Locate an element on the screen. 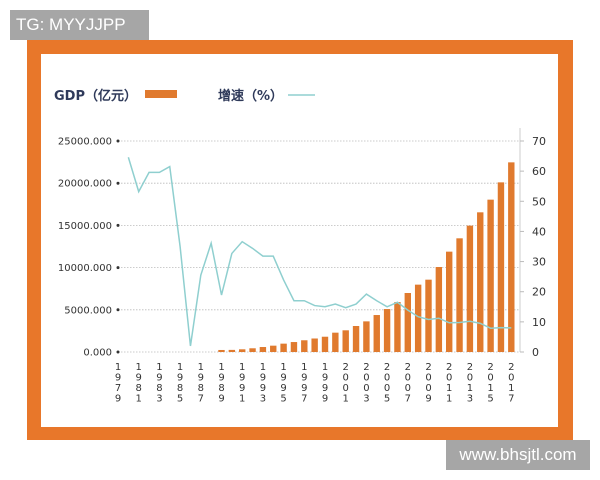 This screenshot has height=480, width=600. legend-gdp-swatch is located at coordinates (161, 94).